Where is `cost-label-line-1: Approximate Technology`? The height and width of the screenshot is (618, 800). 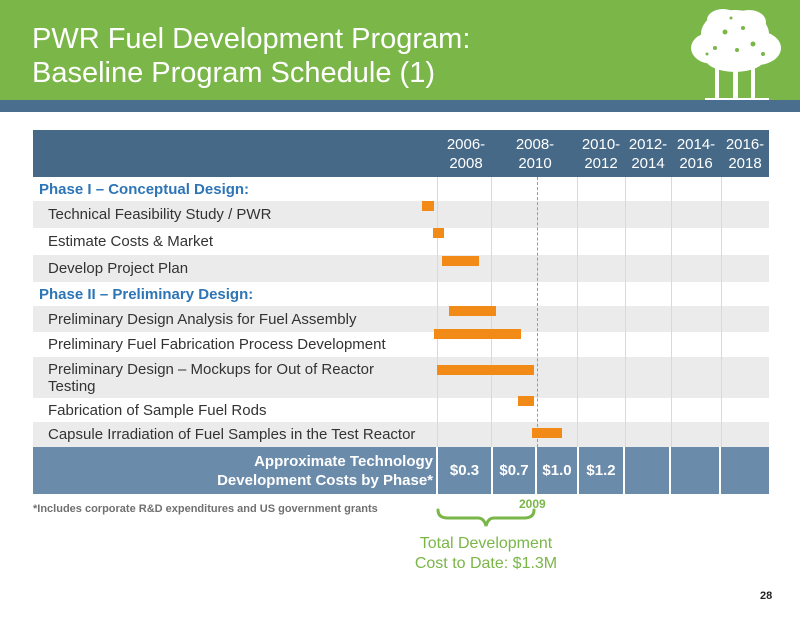
cost-label-line-1: Approximate Technology is located at coordinates (343, 461).